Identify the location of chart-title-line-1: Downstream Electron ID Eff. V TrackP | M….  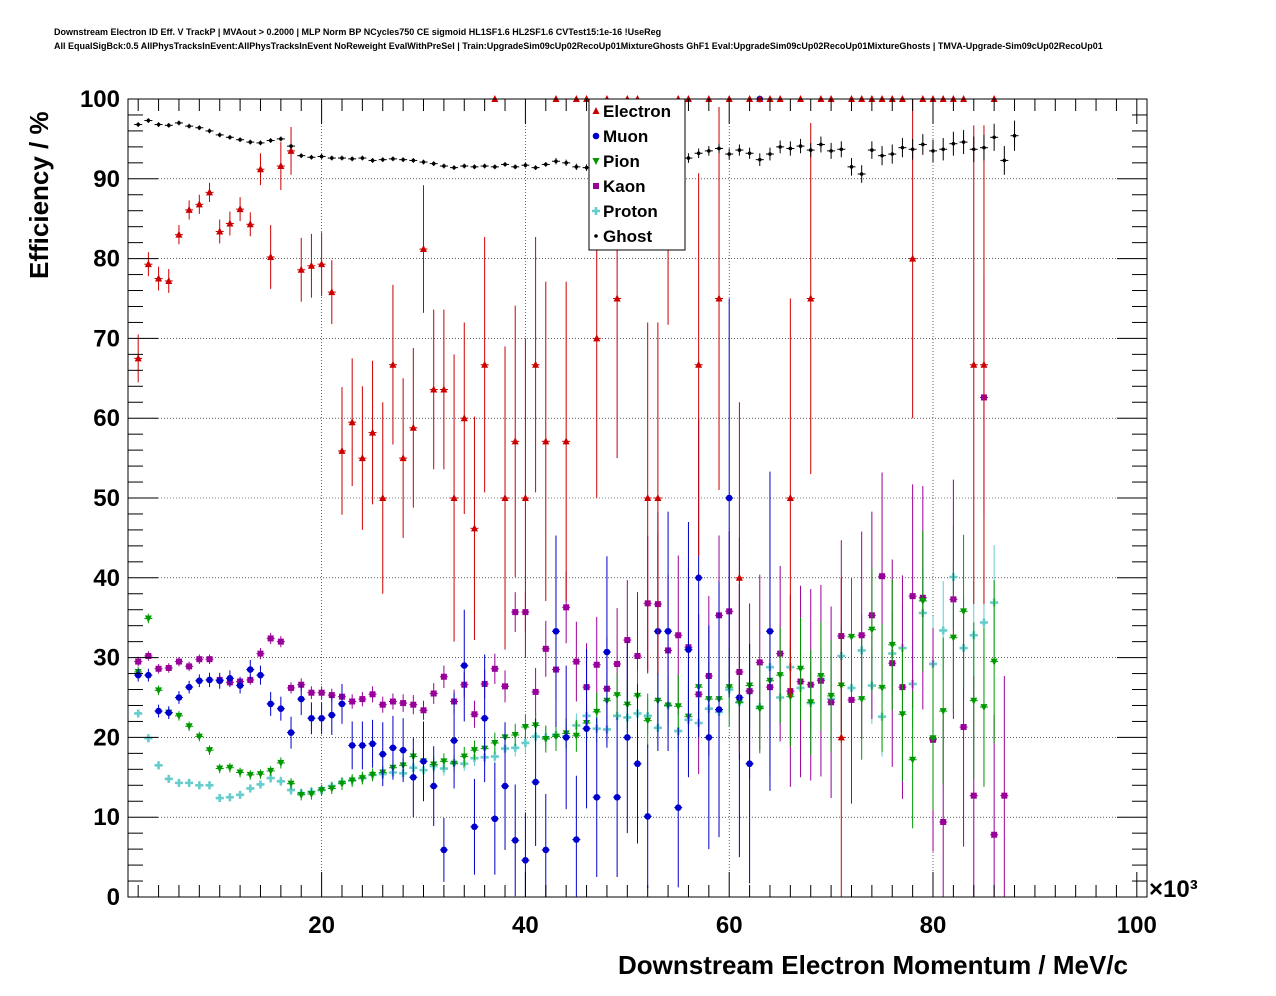
(358, 32).